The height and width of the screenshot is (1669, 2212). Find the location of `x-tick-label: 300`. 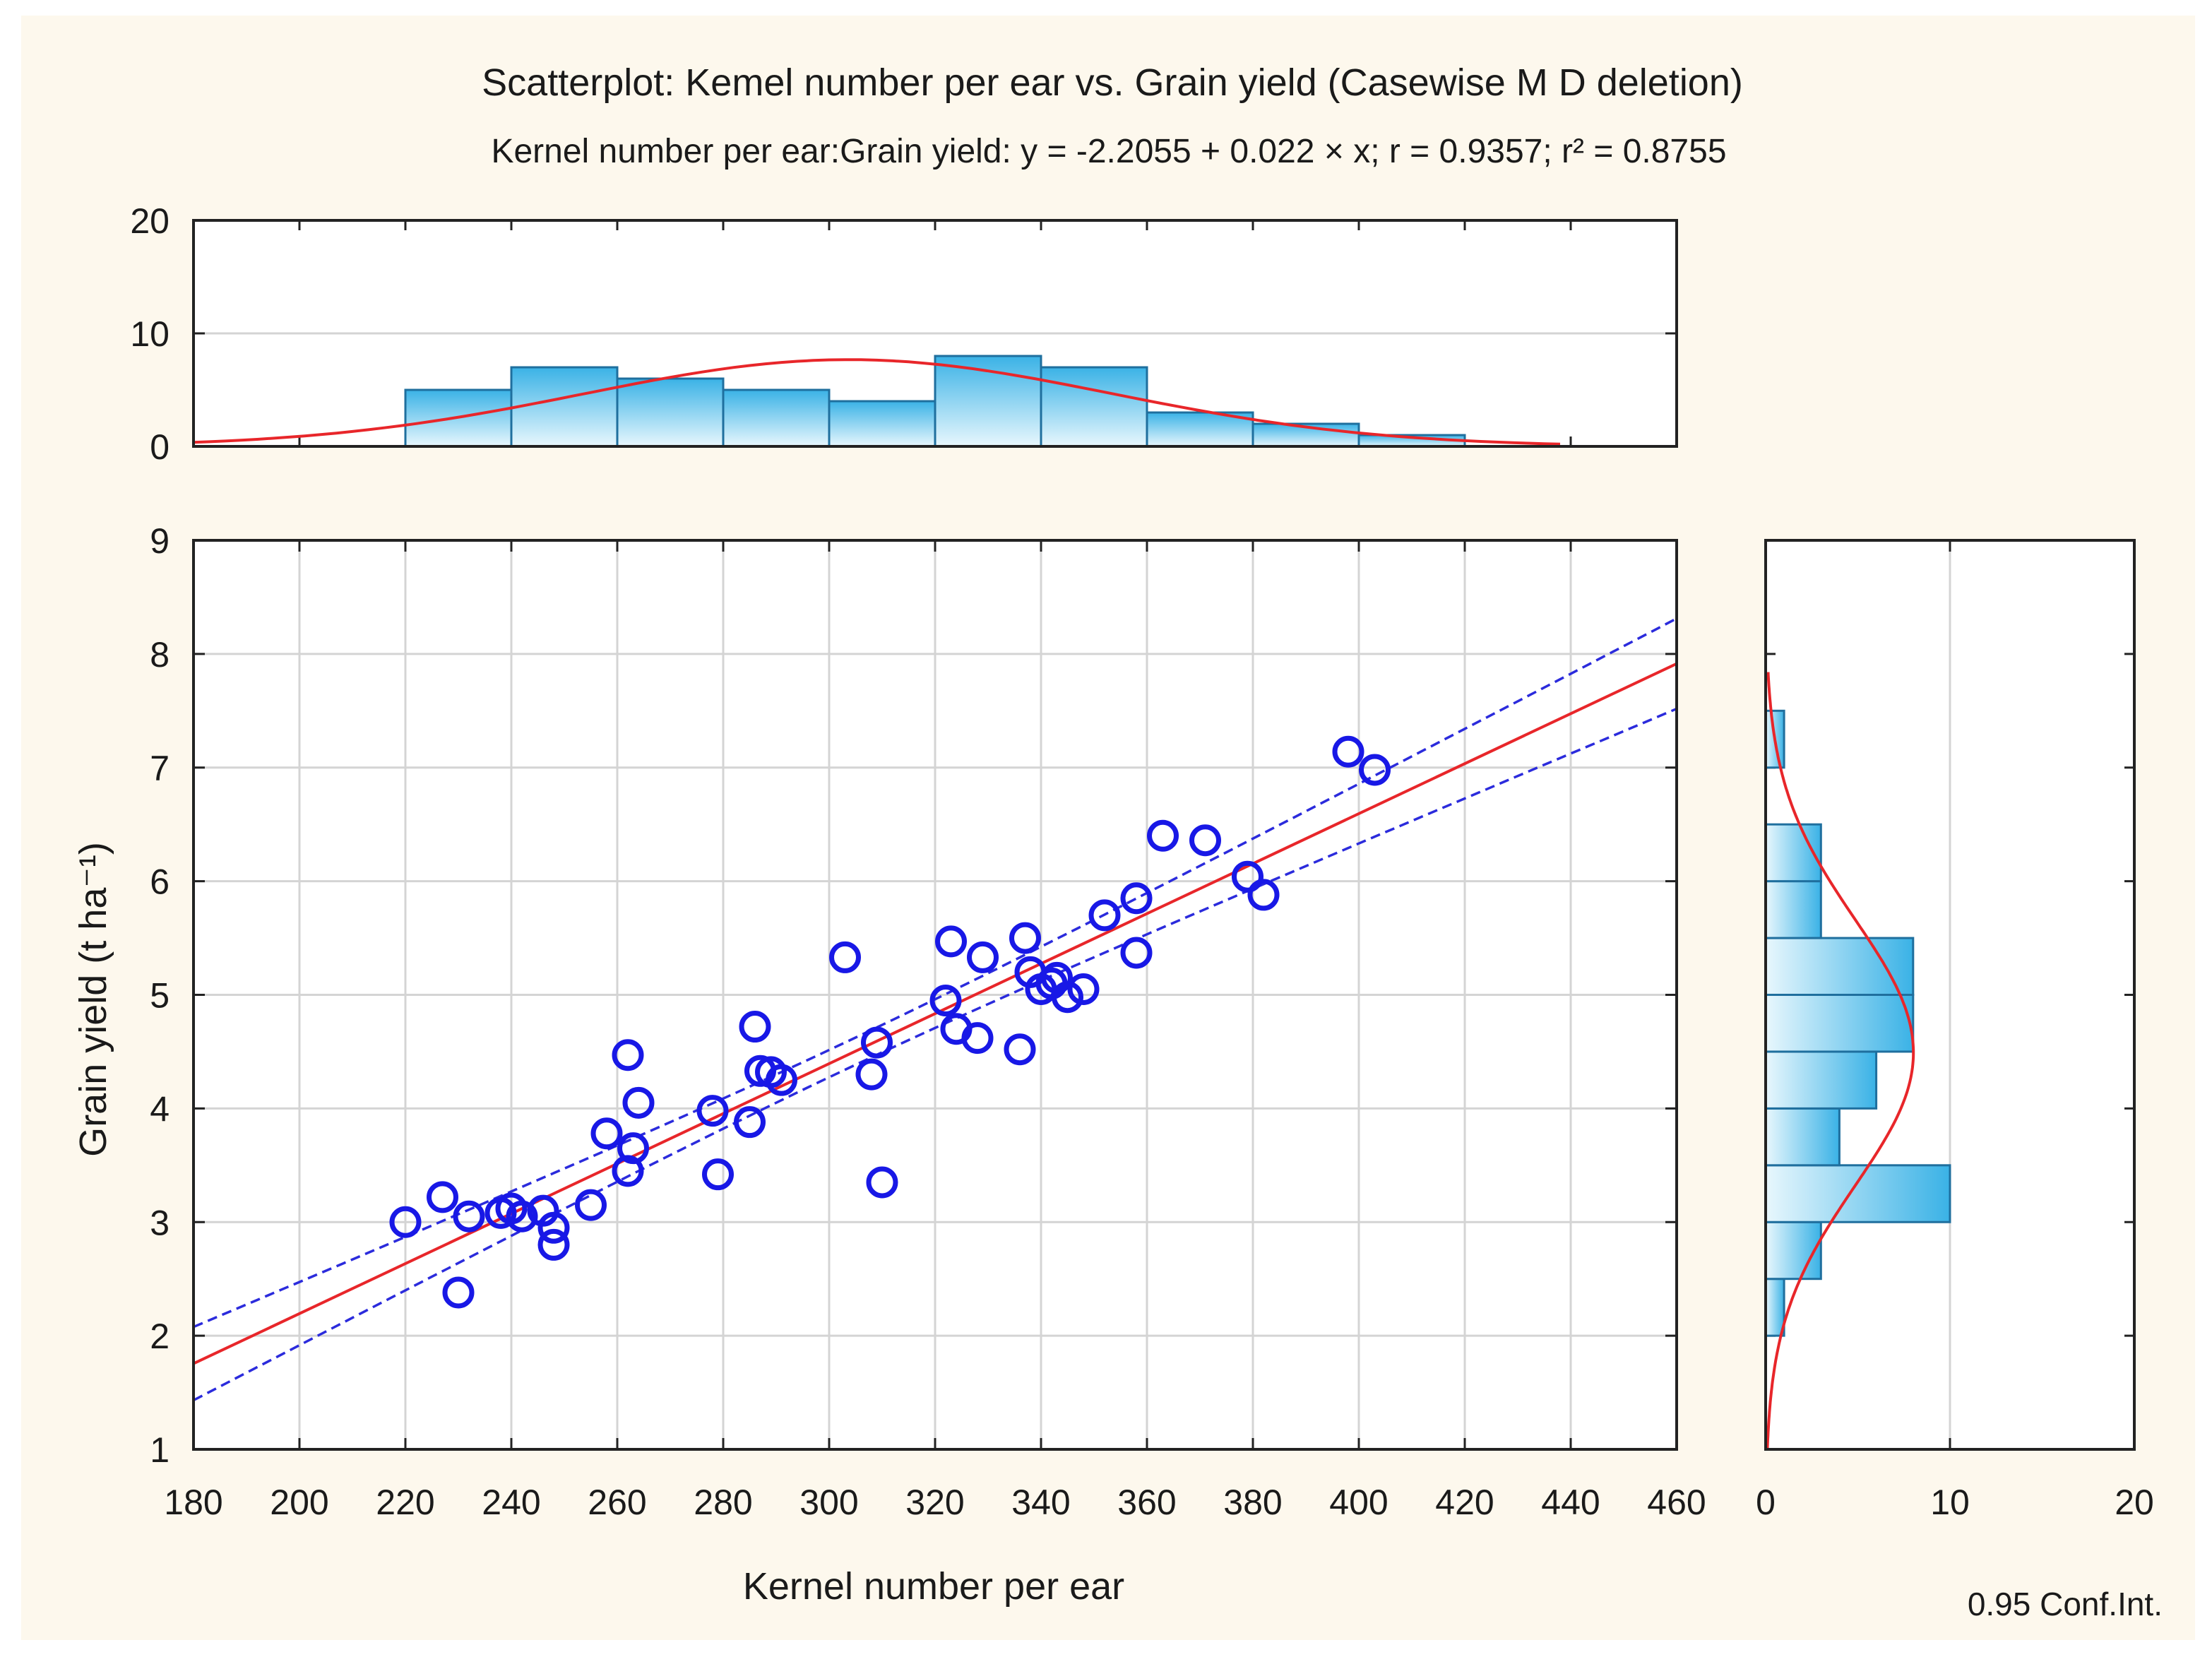

x-tick-label: 300 is located at coordinates (828, 1502).